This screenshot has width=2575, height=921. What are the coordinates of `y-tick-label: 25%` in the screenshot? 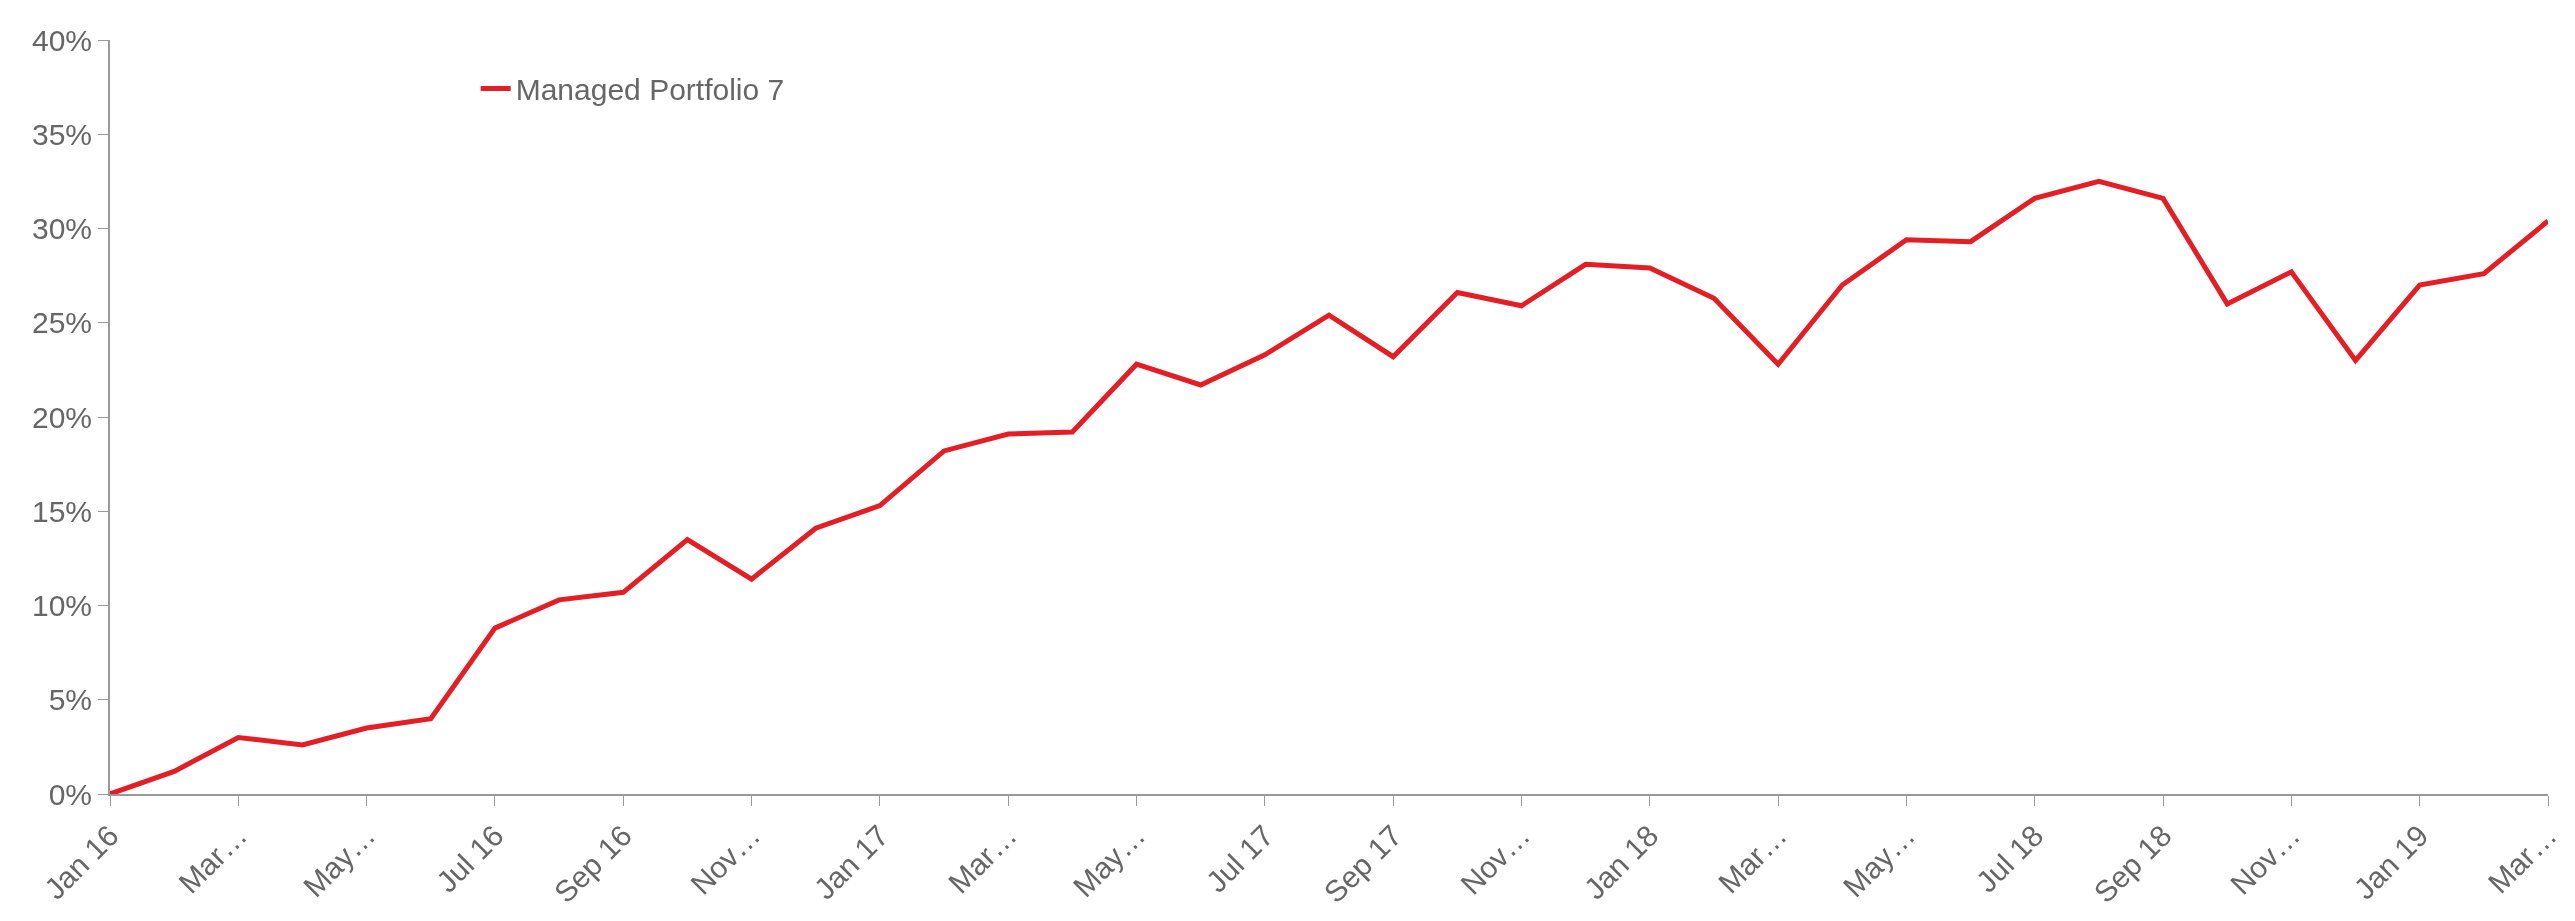 It's located at (61, 323).